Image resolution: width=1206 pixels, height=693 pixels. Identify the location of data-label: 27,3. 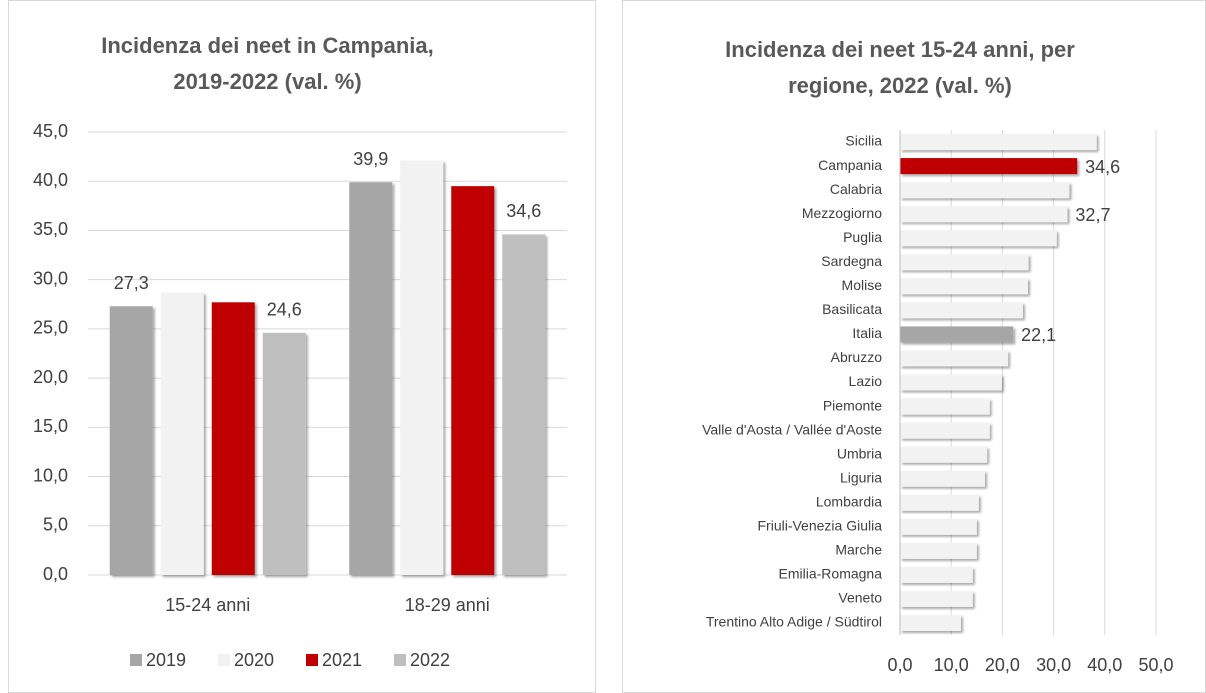
(131, 283).